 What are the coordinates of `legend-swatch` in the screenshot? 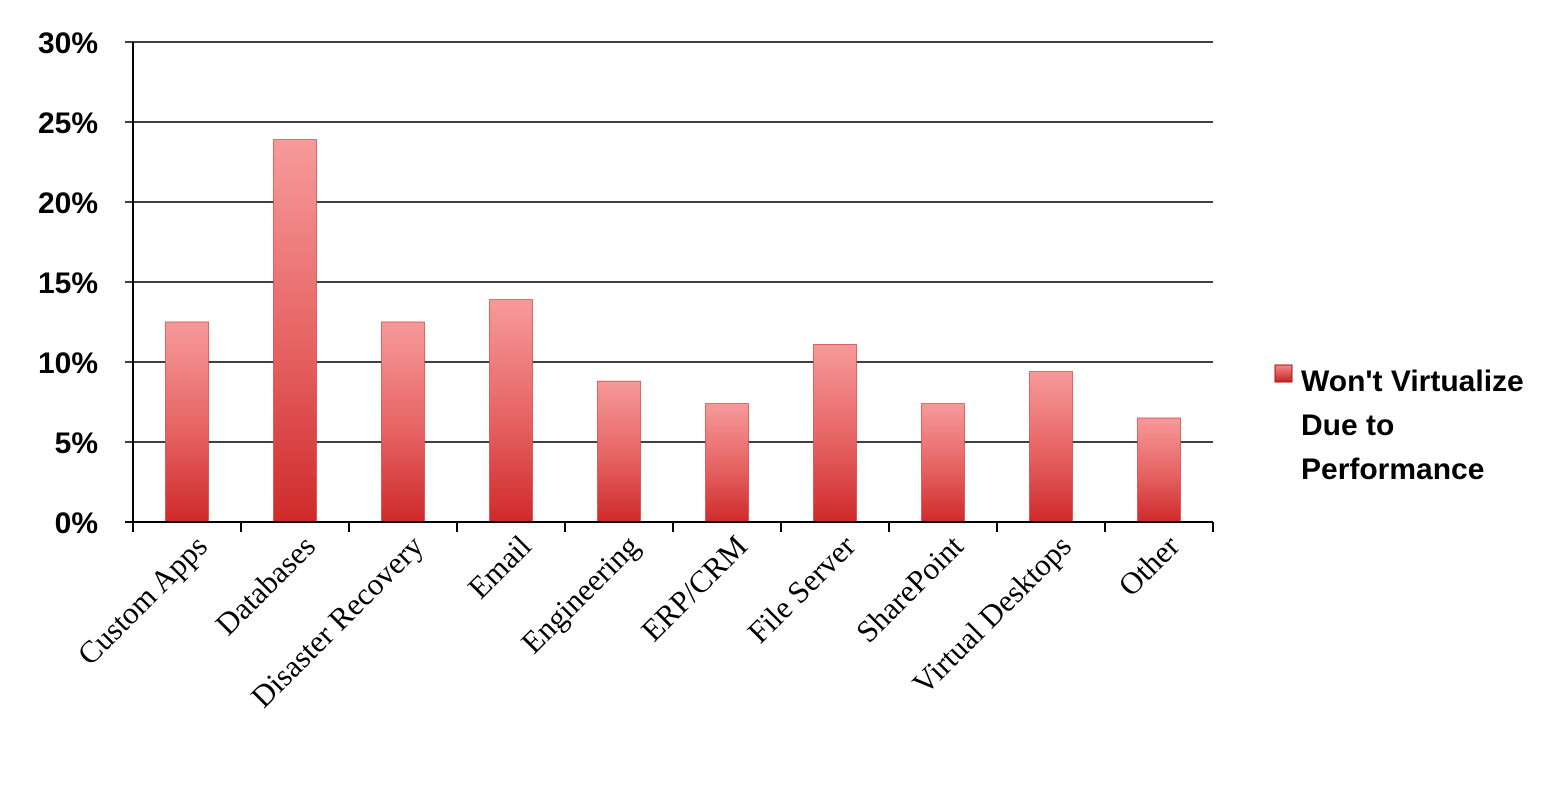 It's located at (1283, 373).